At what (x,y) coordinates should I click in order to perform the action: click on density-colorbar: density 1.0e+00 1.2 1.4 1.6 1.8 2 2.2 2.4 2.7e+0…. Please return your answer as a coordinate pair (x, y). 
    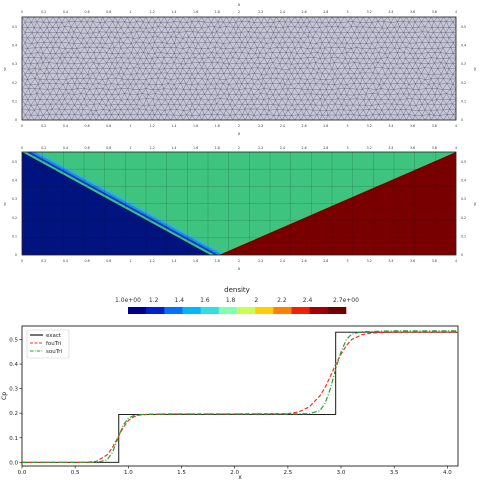
    Looking at the image, I should click on (237, 300).